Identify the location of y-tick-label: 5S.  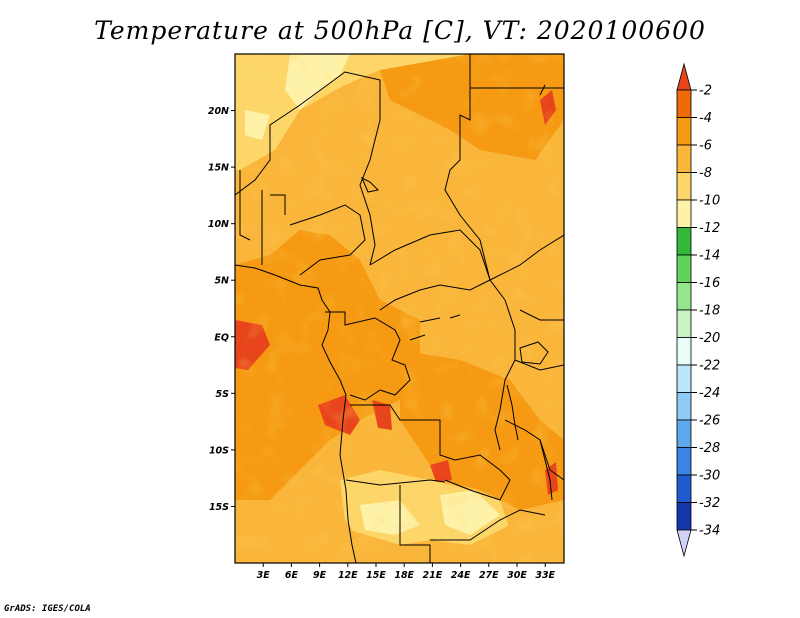
(223, 394).